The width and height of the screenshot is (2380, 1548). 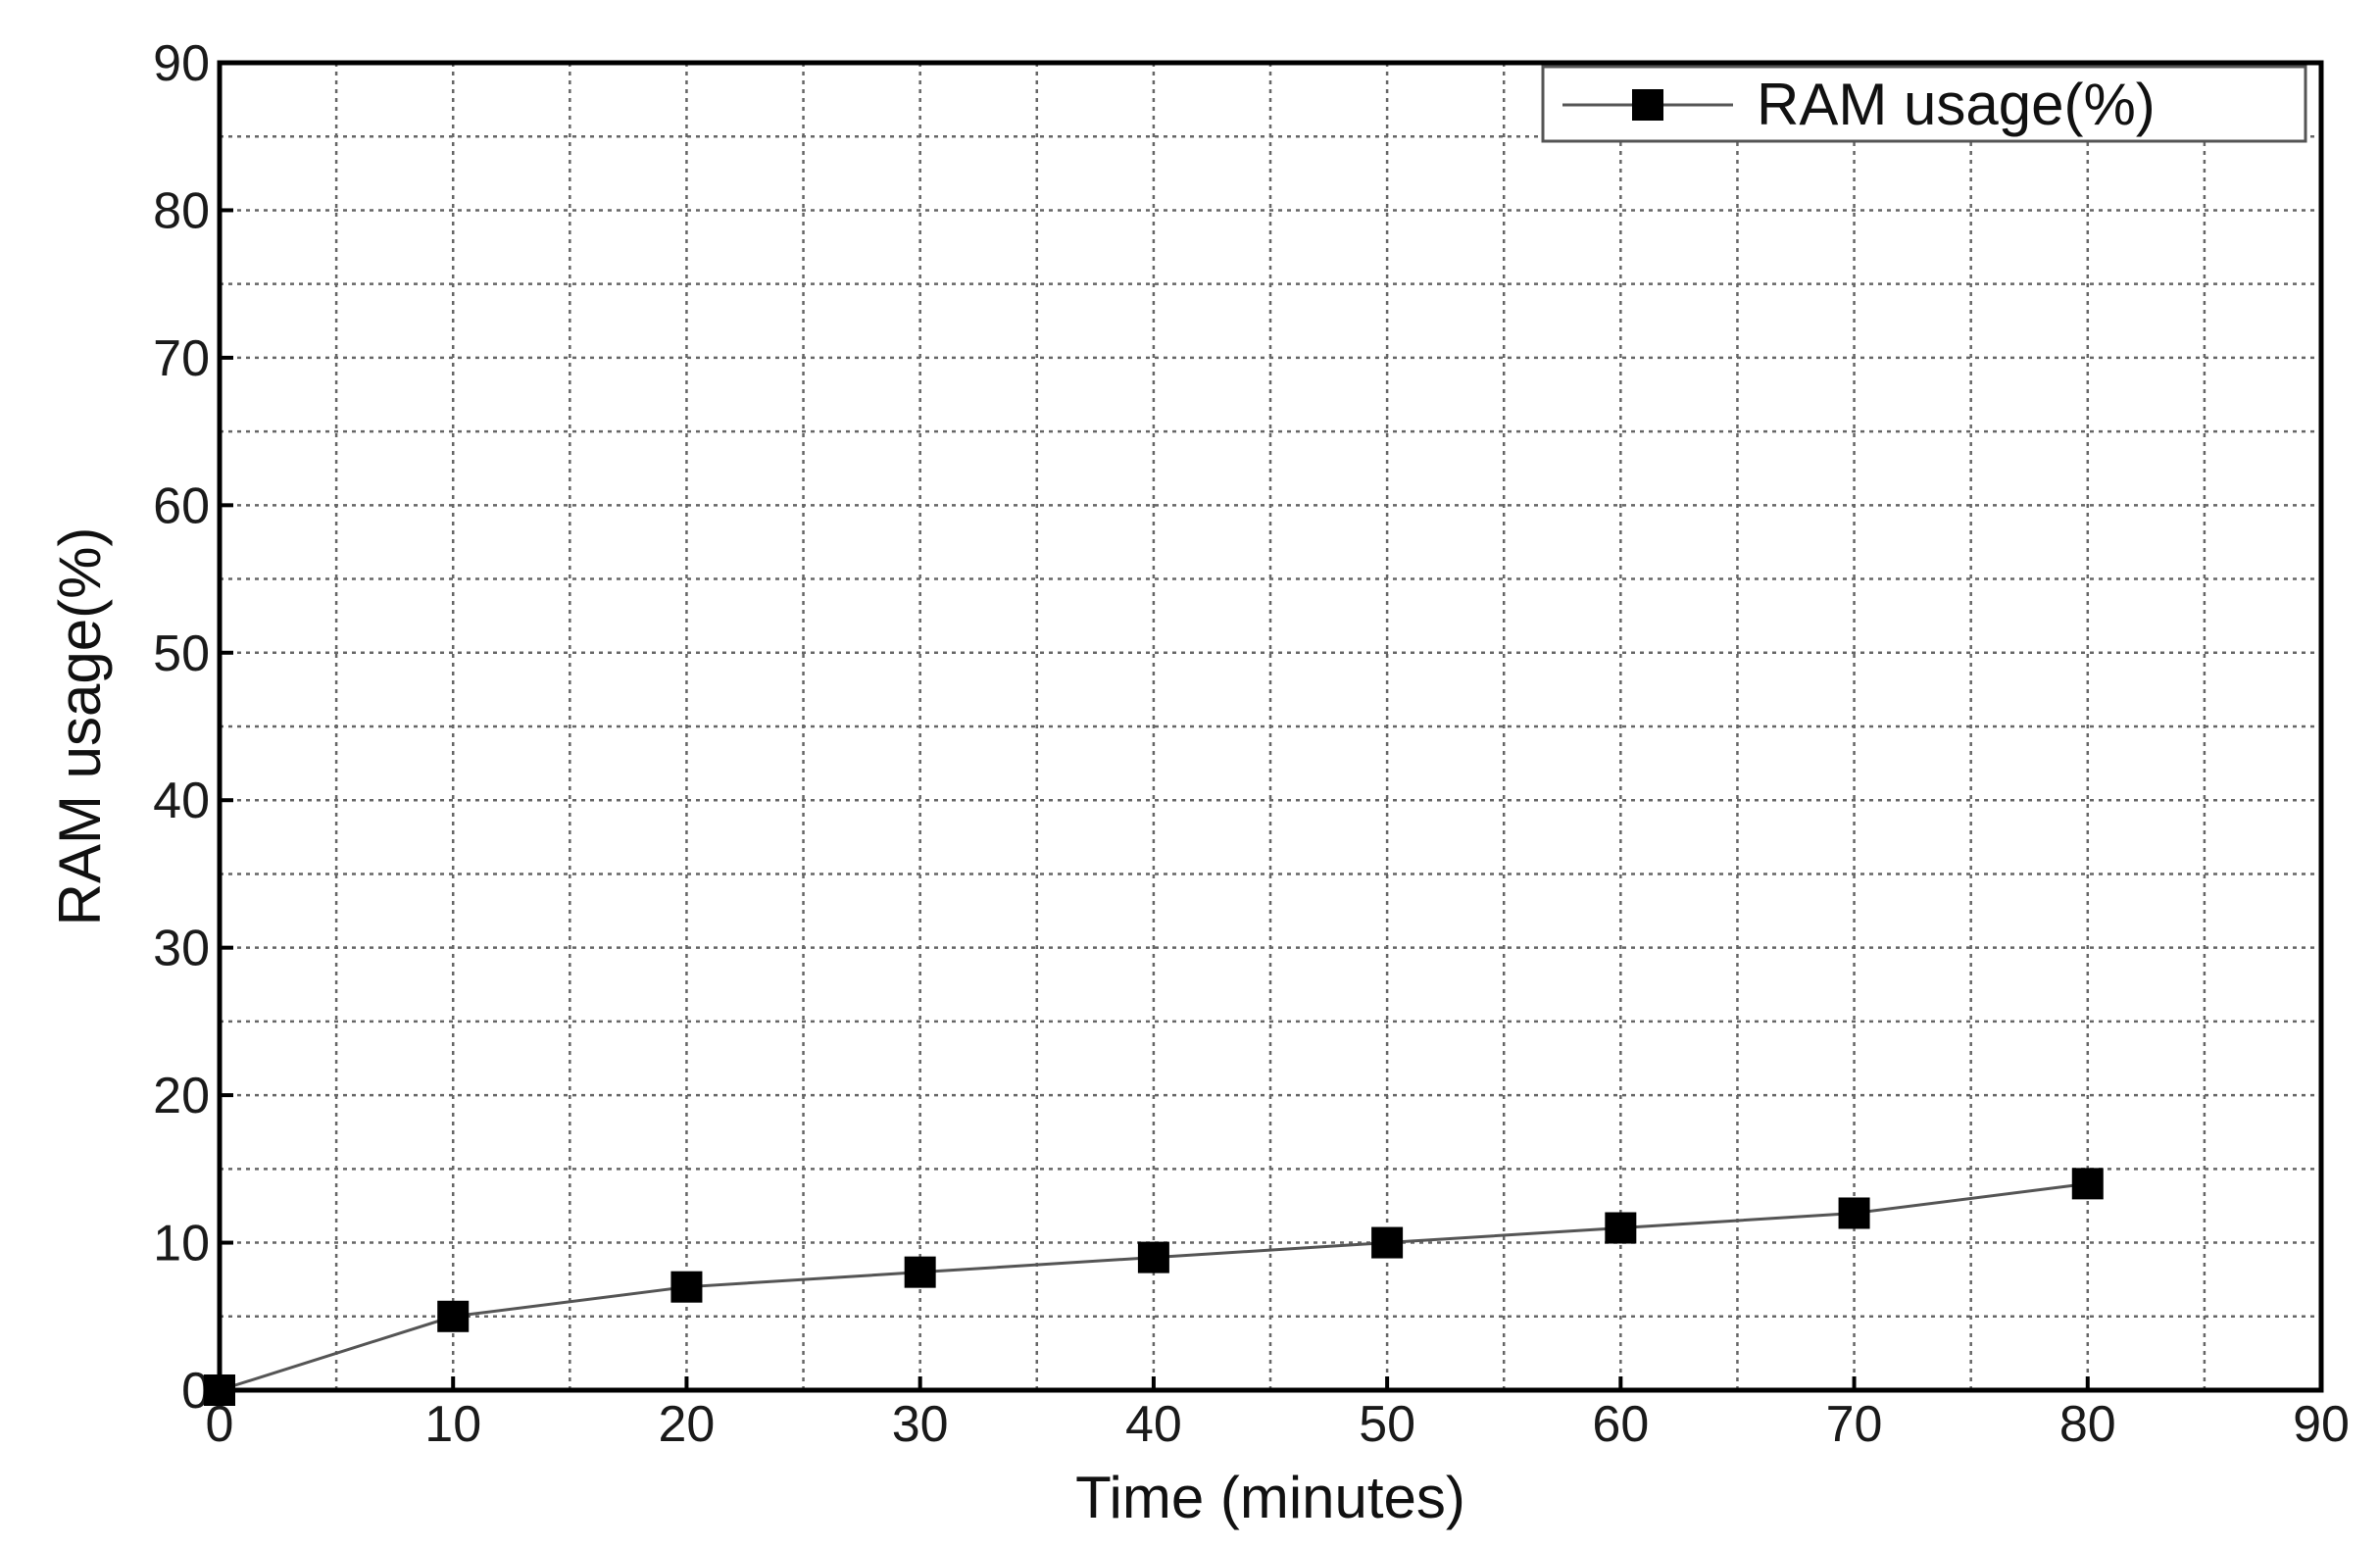 I want to click on x-tick-label: 10, so click(x=452, y=1425).